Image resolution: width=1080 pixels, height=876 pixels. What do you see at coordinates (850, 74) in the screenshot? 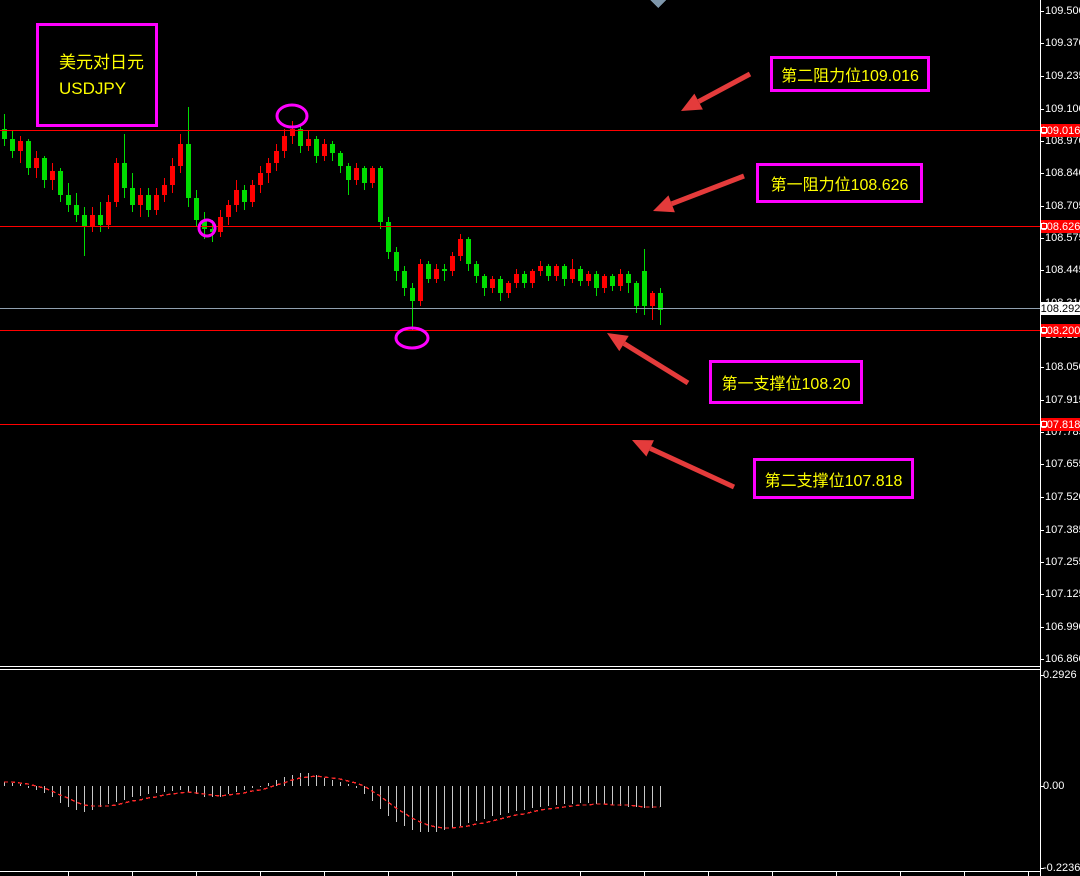
I see `annotation-resistance2-box: 第二阻力位109.016` at bounding box center [850, 74].